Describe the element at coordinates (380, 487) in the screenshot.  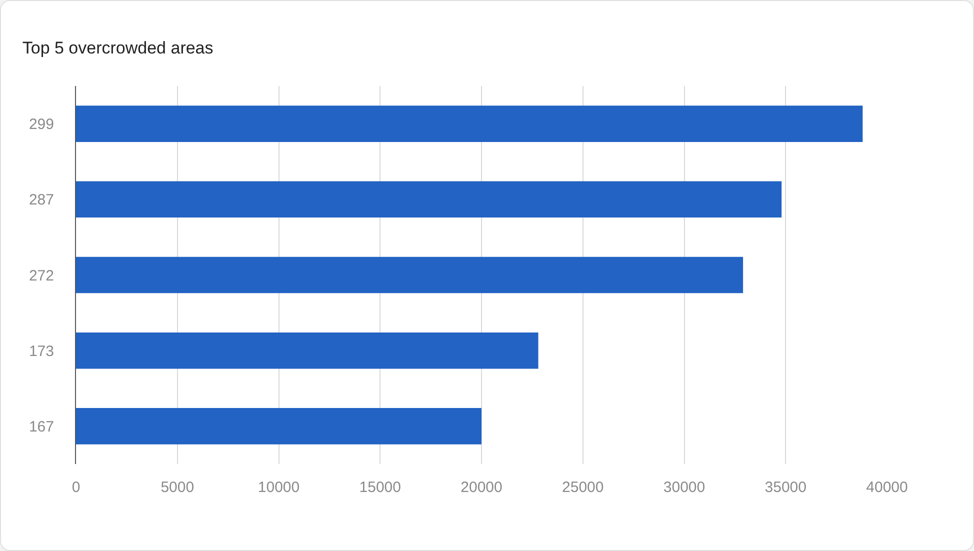
I see `x-tick-label: 15000` at that location.